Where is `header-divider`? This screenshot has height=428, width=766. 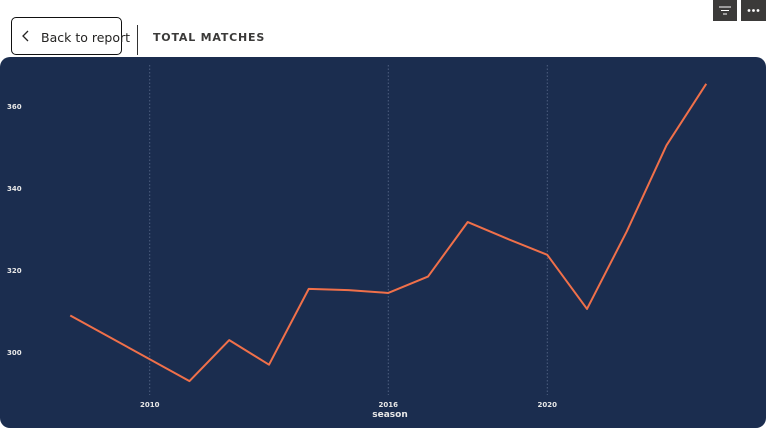
header-divider is located at coordinates (137, 40).